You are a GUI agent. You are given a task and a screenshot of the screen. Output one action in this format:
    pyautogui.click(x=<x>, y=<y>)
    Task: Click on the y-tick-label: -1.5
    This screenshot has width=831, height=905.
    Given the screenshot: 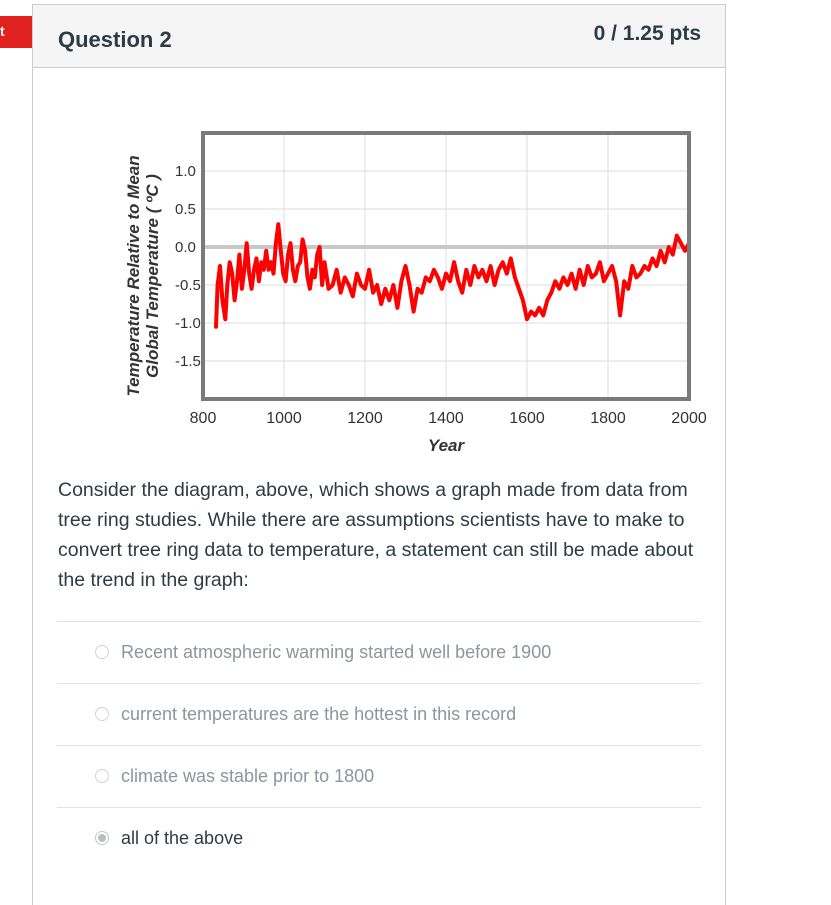 What is the action you would take?
    pyautogui.click(x=188, y=361)
    